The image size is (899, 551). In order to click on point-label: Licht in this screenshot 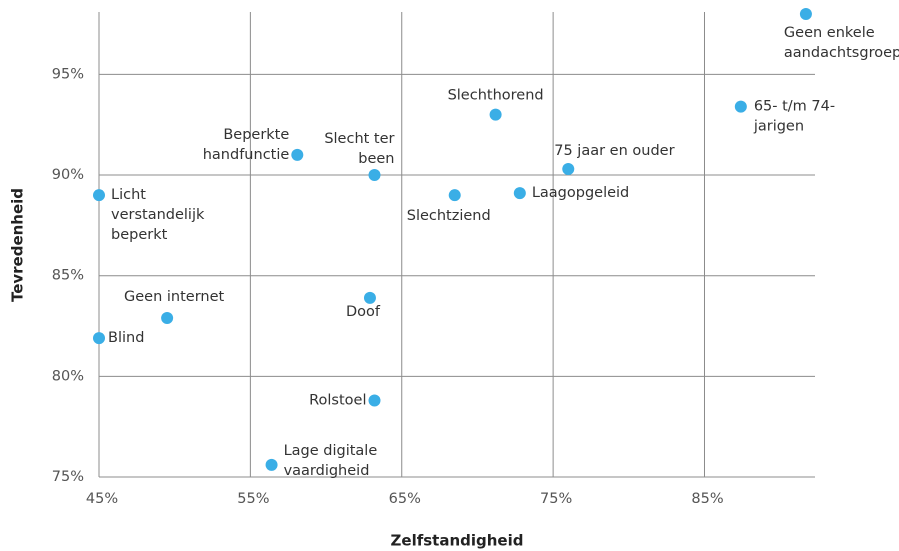, I will do `click(128, 195)`.